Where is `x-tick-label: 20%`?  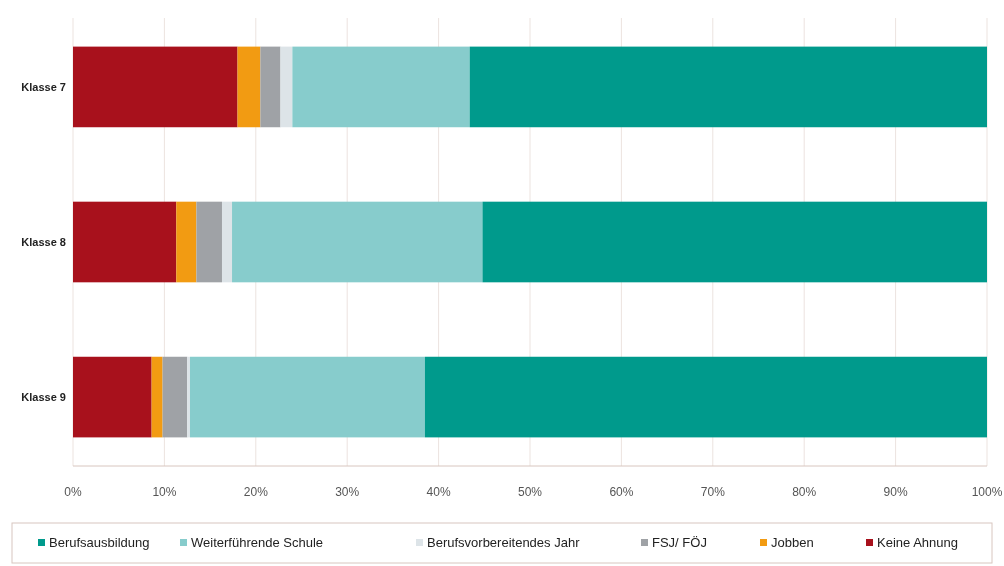
x-tick-label: 20% is located at coordinates (256, 492).